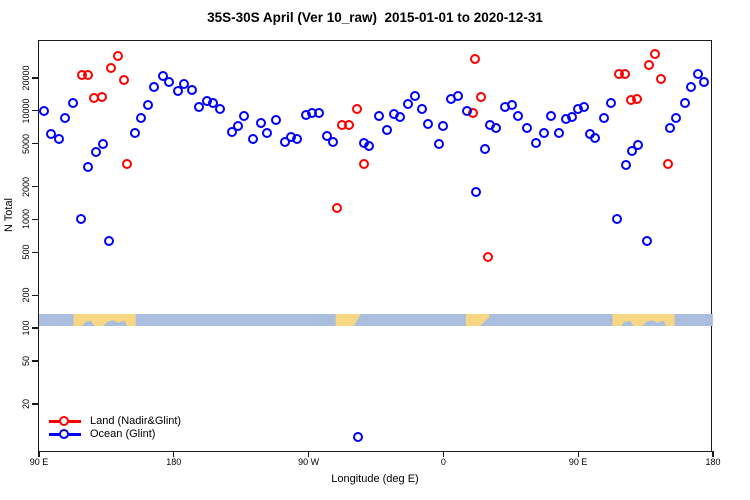  What do you see at coordinates (443, 462) in the screenshot?
I see `x-axis-tick-label: 0` at bounding box center [443, 462].